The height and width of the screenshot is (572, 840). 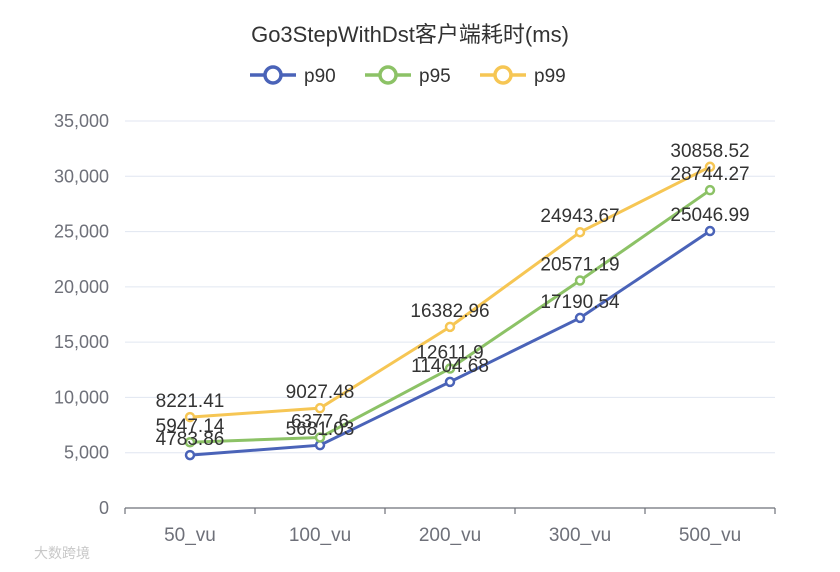 What do you see at coordinates (320, 392) in the screenshot?
I see `data-label-p99: 9027.48` at bounding box center [320, 392].